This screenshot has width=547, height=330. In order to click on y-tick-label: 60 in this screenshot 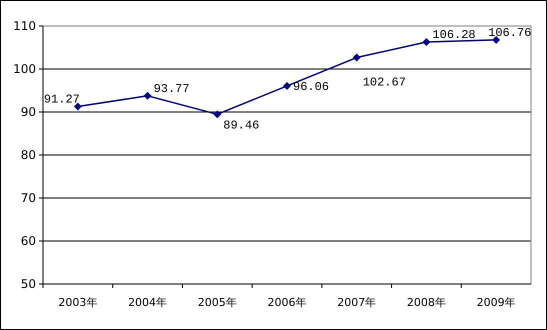, I will do `click(28, 241)`.